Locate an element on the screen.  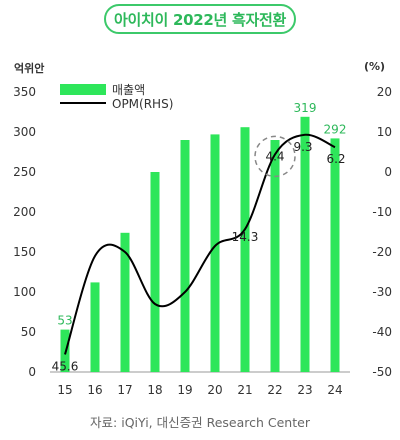
line-value-label: 6.2 is located at coordinates (335, 159).